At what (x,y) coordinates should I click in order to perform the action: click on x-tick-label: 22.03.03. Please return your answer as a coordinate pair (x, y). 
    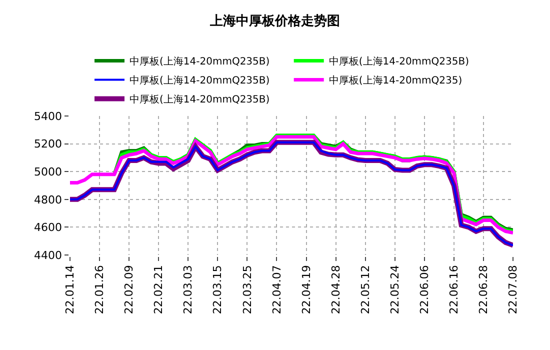
    Looking at the image, I should click on (188, 289).